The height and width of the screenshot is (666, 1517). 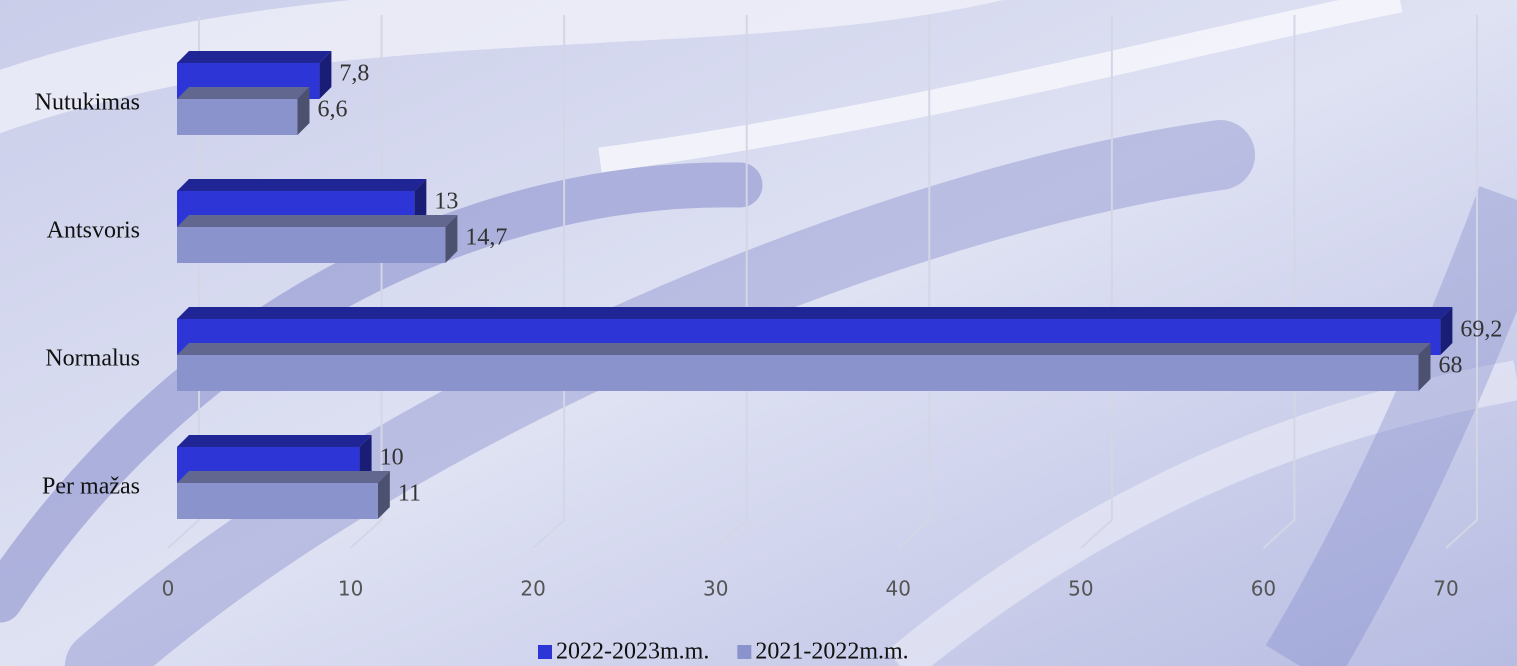 I want to click on x-tick-label: 10, so click(x=350, y=589).